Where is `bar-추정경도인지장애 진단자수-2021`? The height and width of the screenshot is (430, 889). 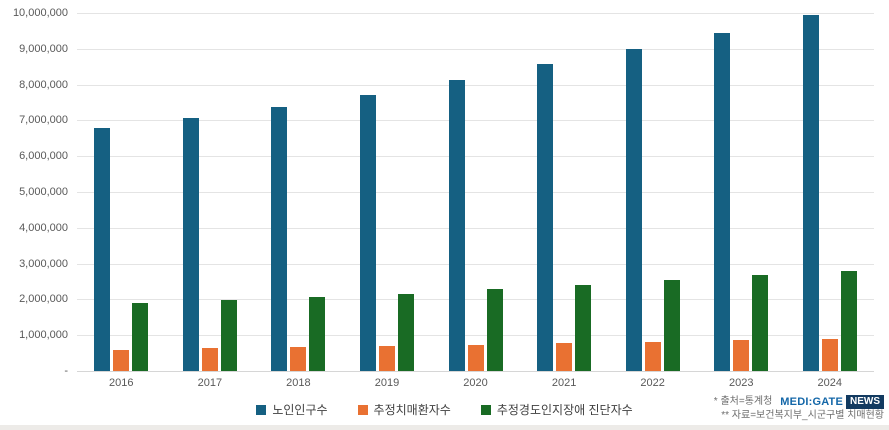
bar-추정경도인지장애 진단자수-2021 is located at coordinates (583, 327).